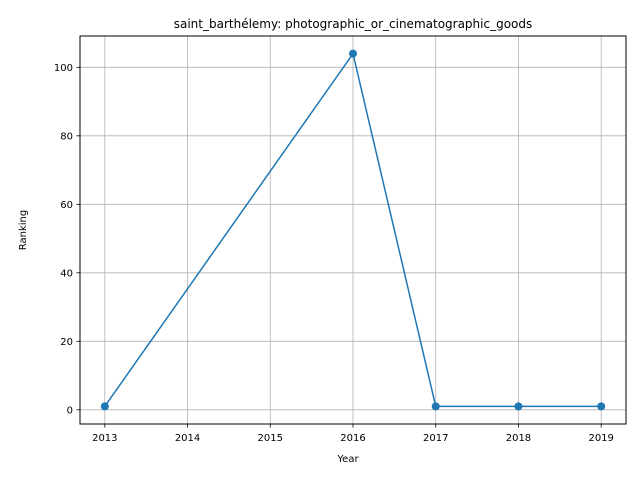  Describe the element at coordinates (518, 438) in the screenshot. I see `x-tick-label: 2018` at that location.